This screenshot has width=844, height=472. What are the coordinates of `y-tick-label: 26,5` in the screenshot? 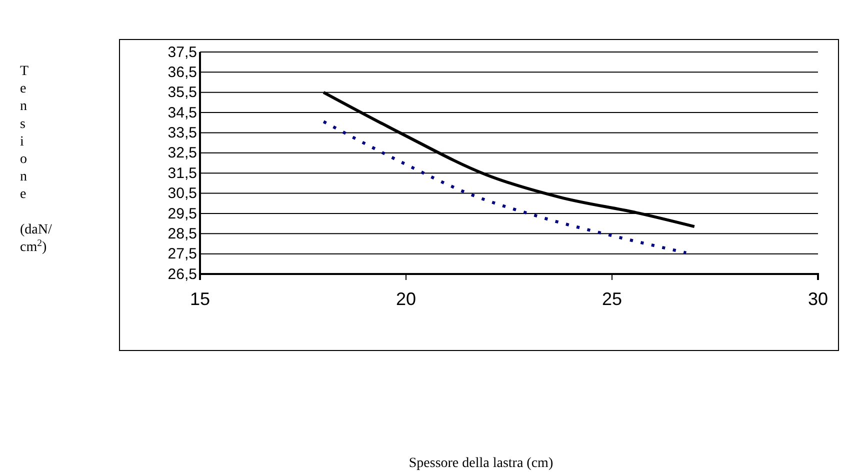 It's located at (182, 274).